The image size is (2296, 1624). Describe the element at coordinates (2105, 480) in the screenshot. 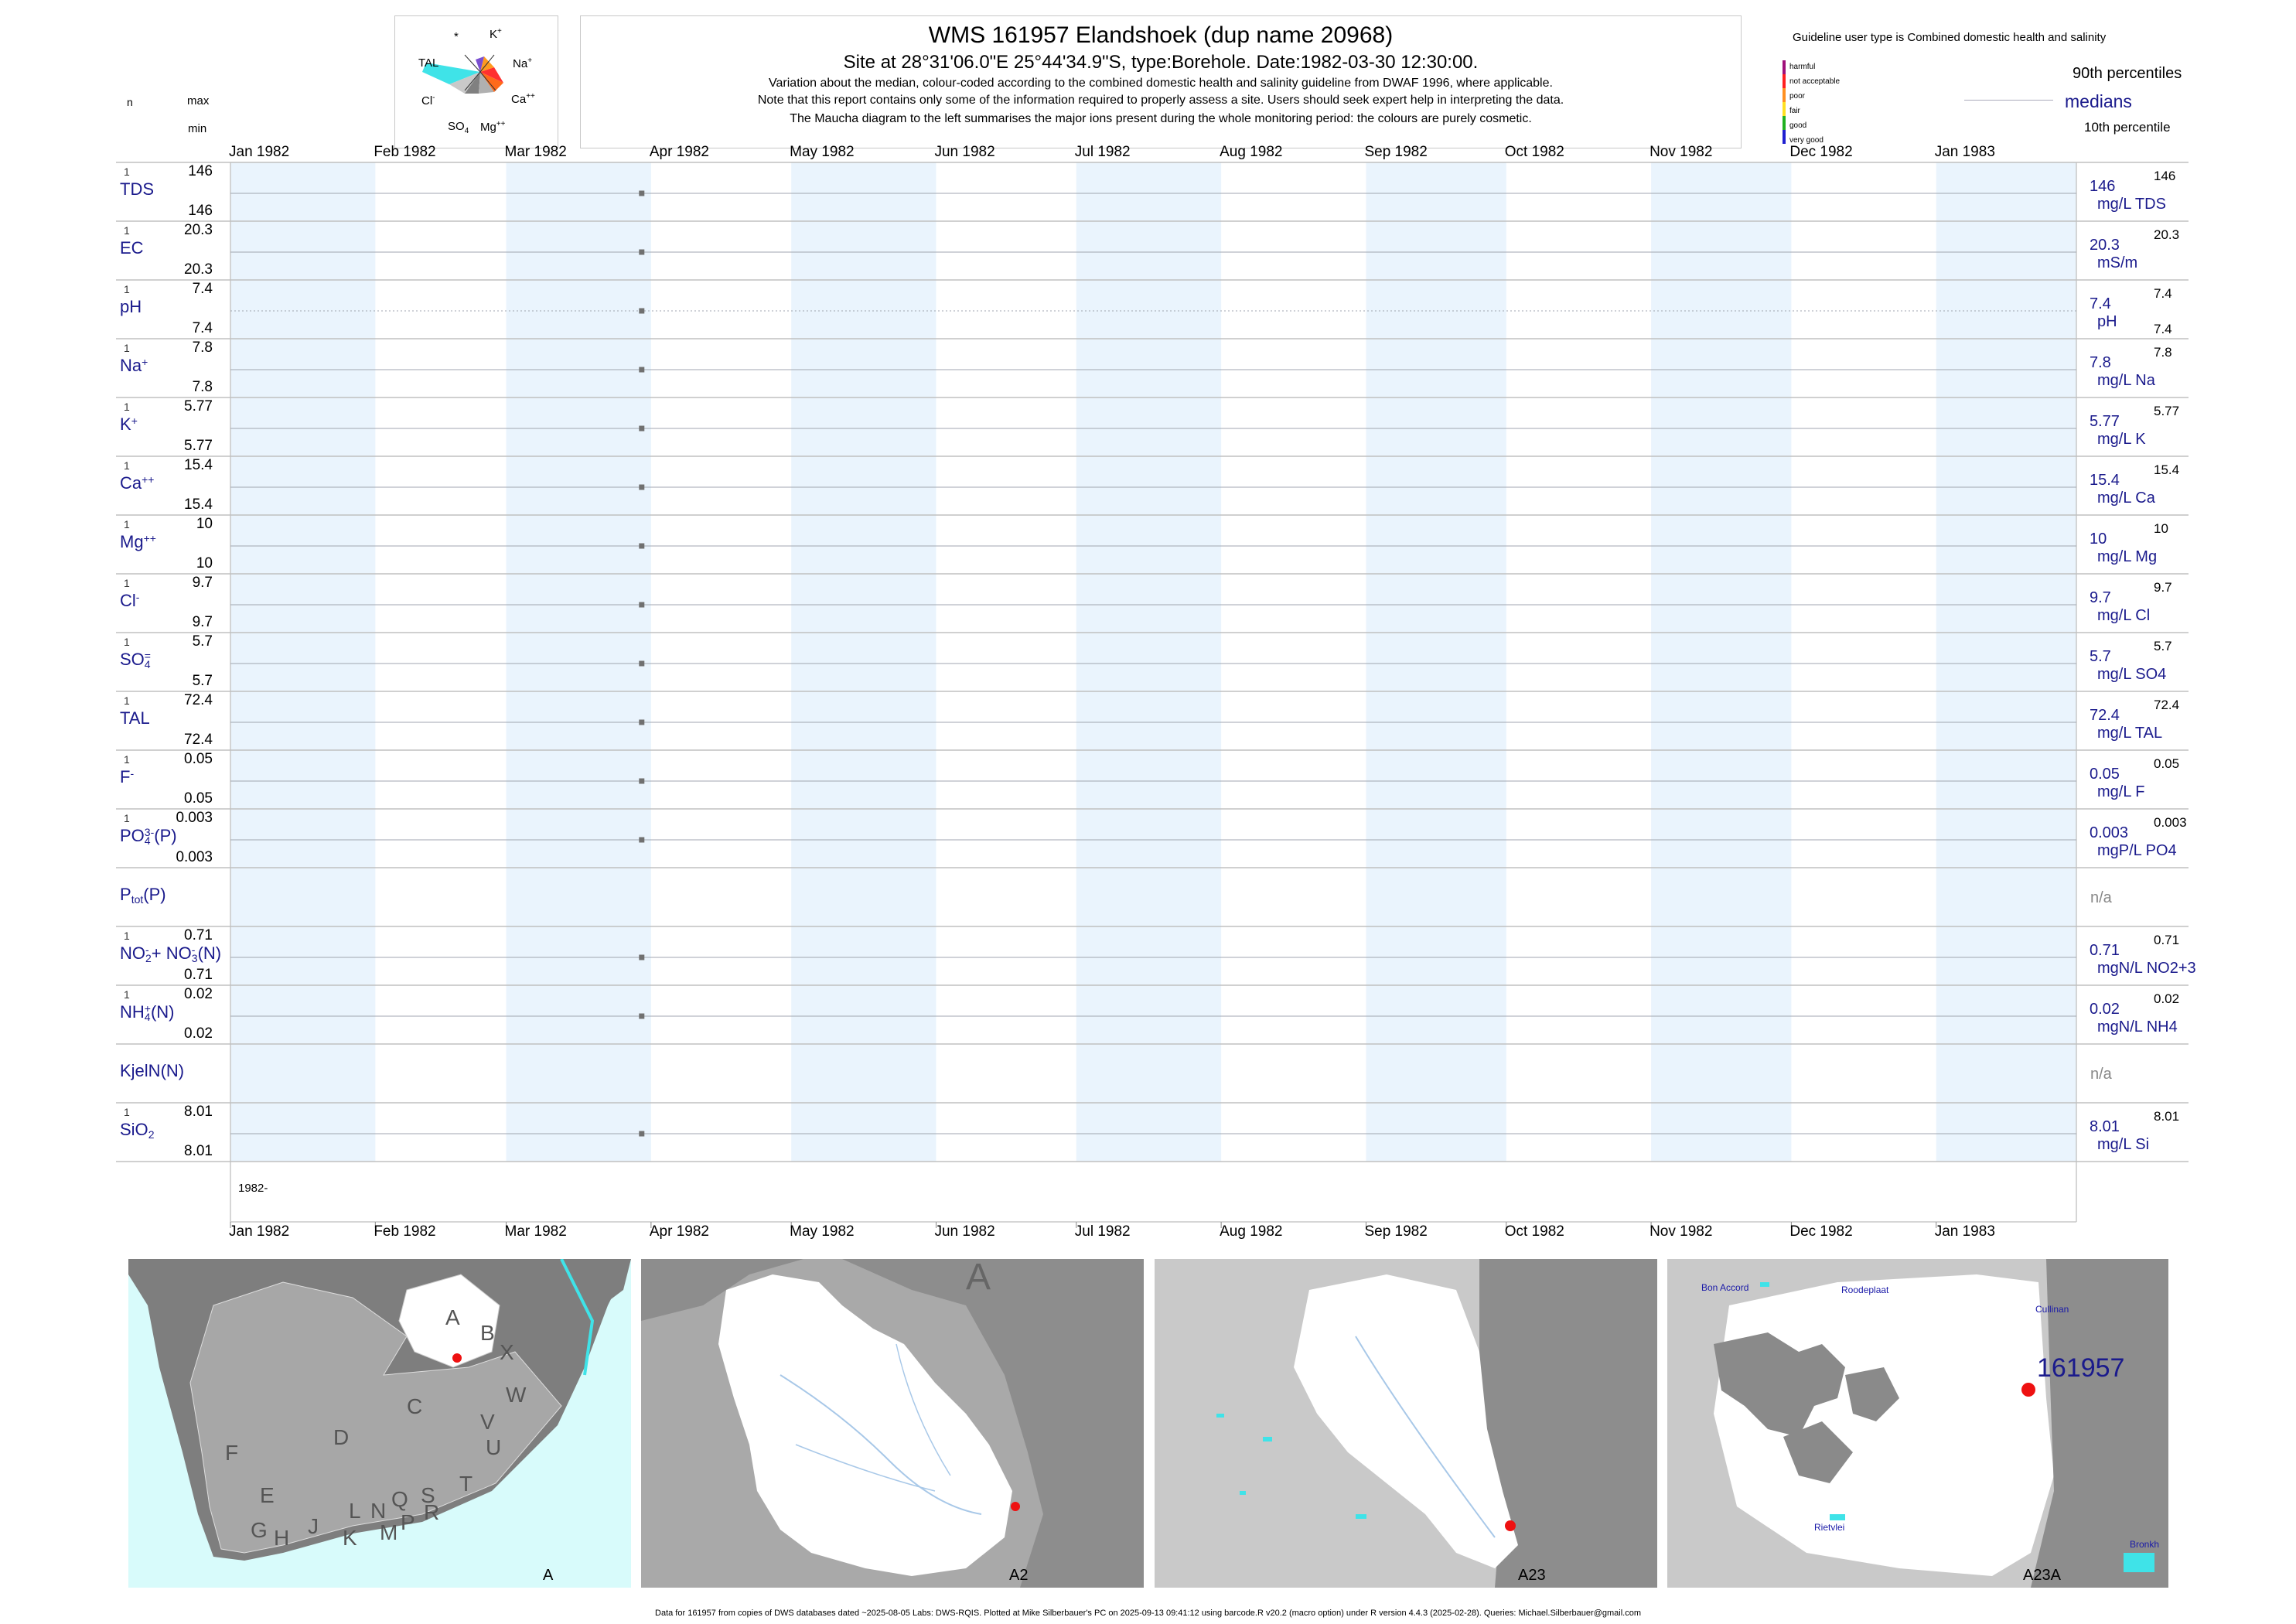

I see `median-value: 15.4` at that location.